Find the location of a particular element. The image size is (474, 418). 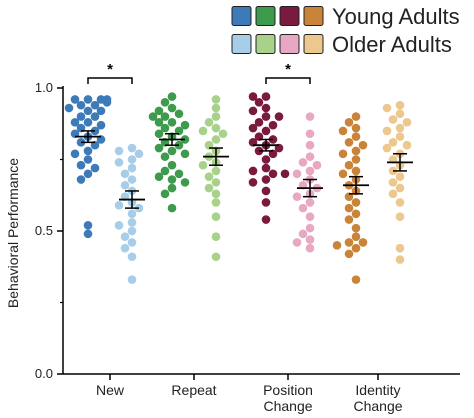

significance-bracket is located at coordinates (288, 80).